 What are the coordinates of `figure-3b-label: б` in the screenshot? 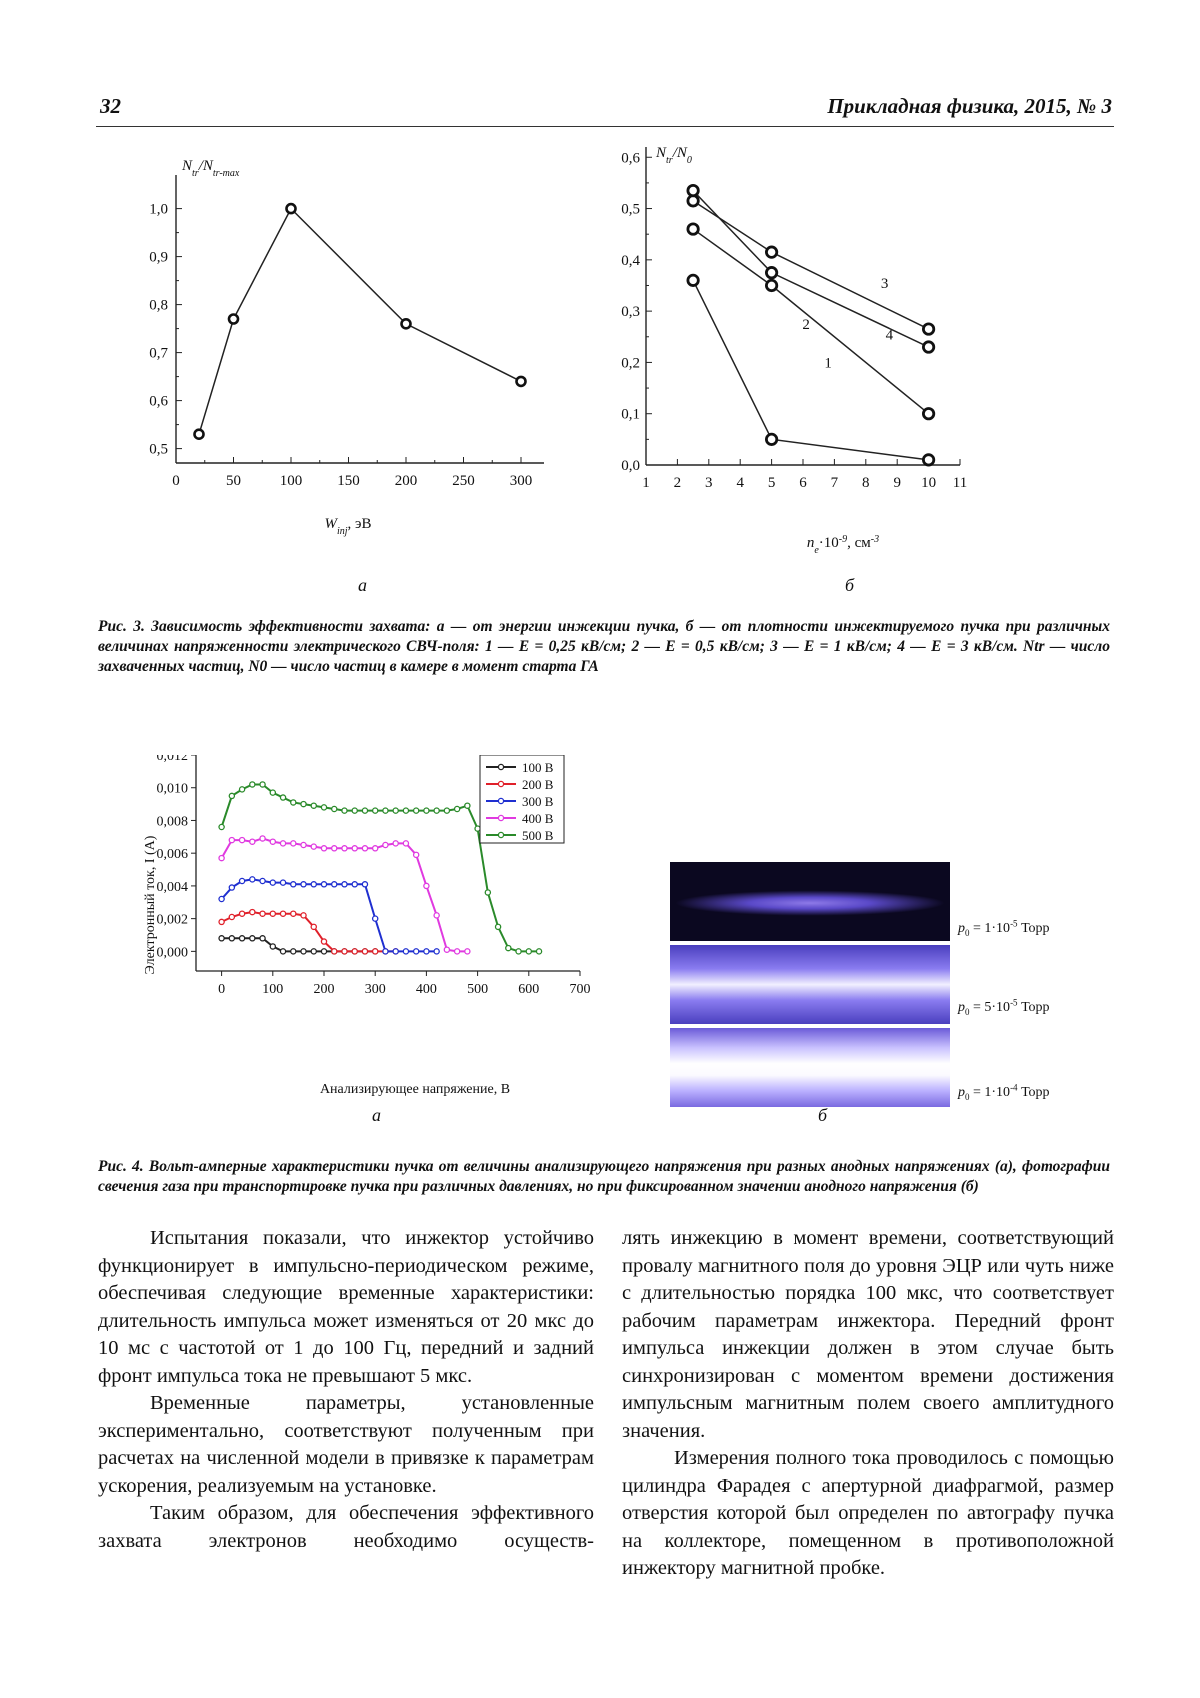 It's located at (850, 585).